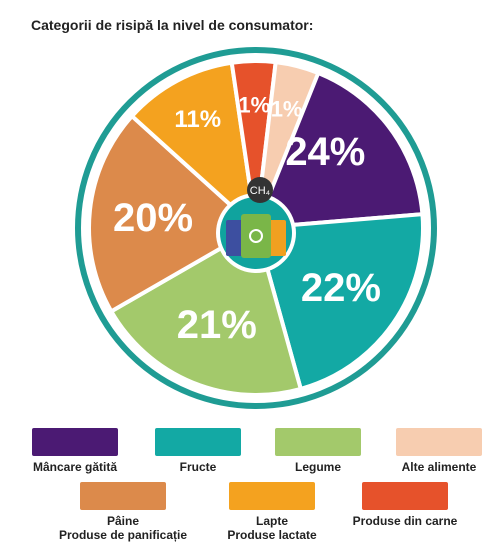 Image resolution: width=503 pixels, height=554 pixels. I want to click on legend-item-fructe: Fructe, so click(198, 451).